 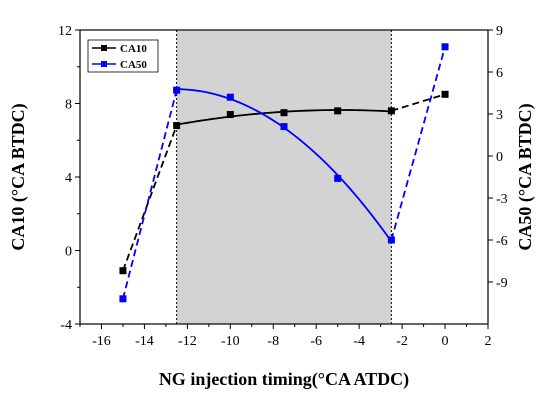 What do you see at coordinates (488, 341) in the screenshot?
I see `x-tick-label: 2` at bounding box center [488, 341].